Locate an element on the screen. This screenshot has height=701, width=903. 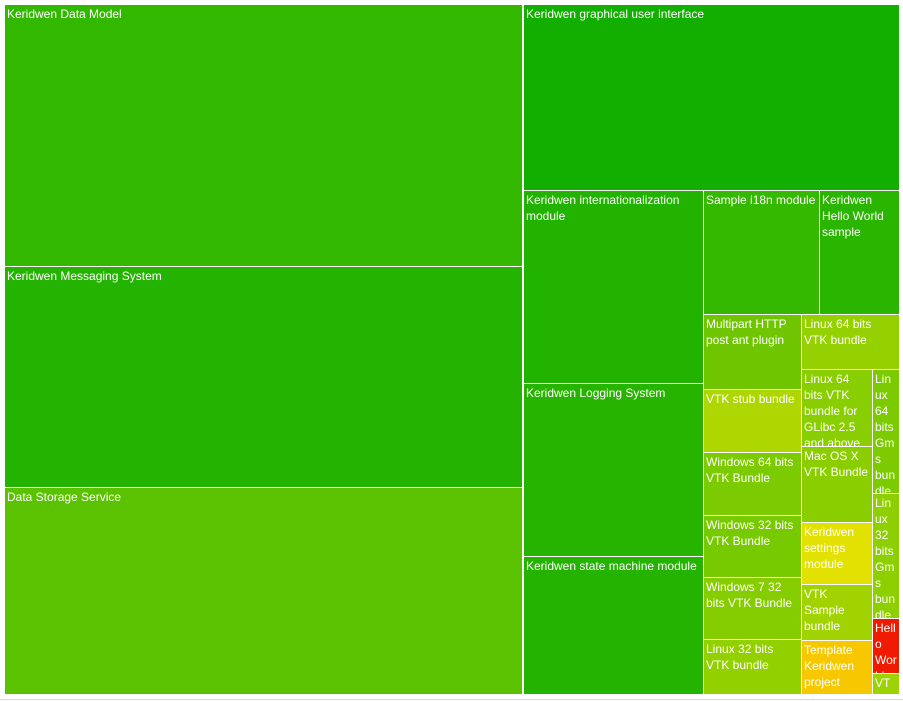
treemap-tile: Keridwen settings module is located at coordinates (837, 553).